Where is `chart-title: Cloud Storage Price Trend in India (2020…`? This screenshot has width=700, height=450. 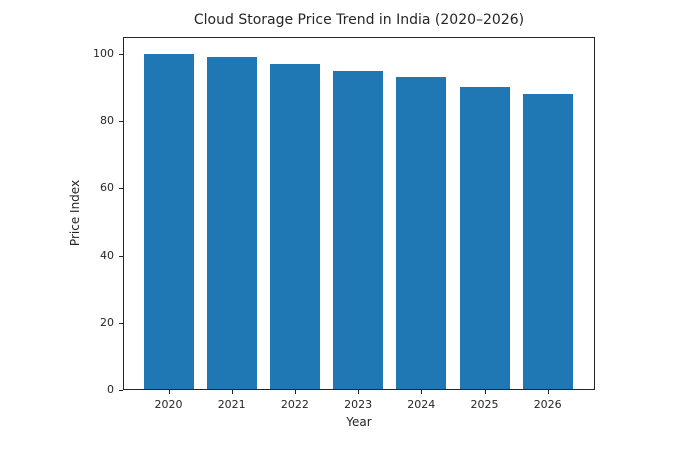
chart-title: Cloud Storage Price Trend in India (2020… is located at coordinates (359, 20).